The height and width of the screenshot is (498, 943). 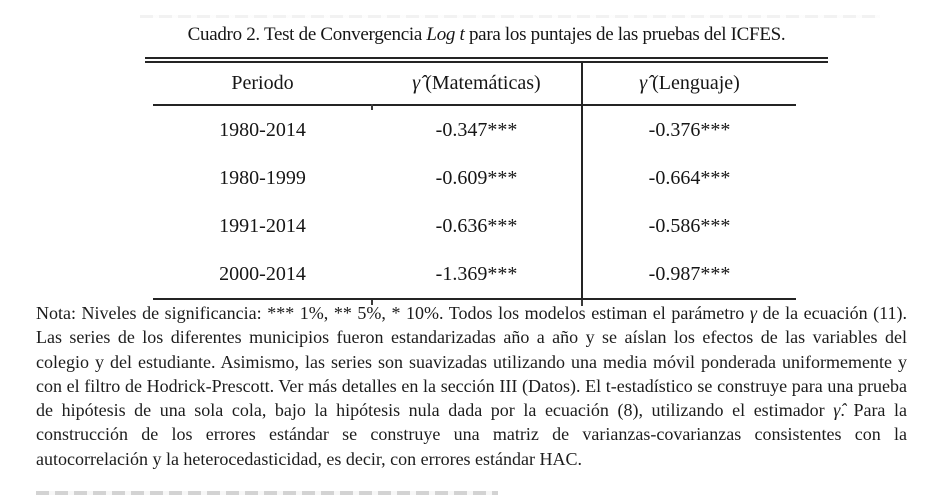 I want to click on col-header-lenguaje-label: (Lenguaje), so click(x=696, y=83).